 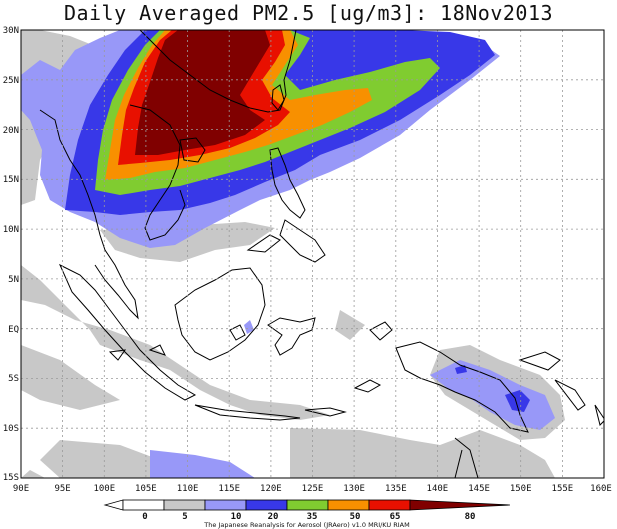 I want to click on lat-axis: 30N 25N 20N 15N 10N 5N EQ 5S 10S 15S, so click(x=11, y=254).